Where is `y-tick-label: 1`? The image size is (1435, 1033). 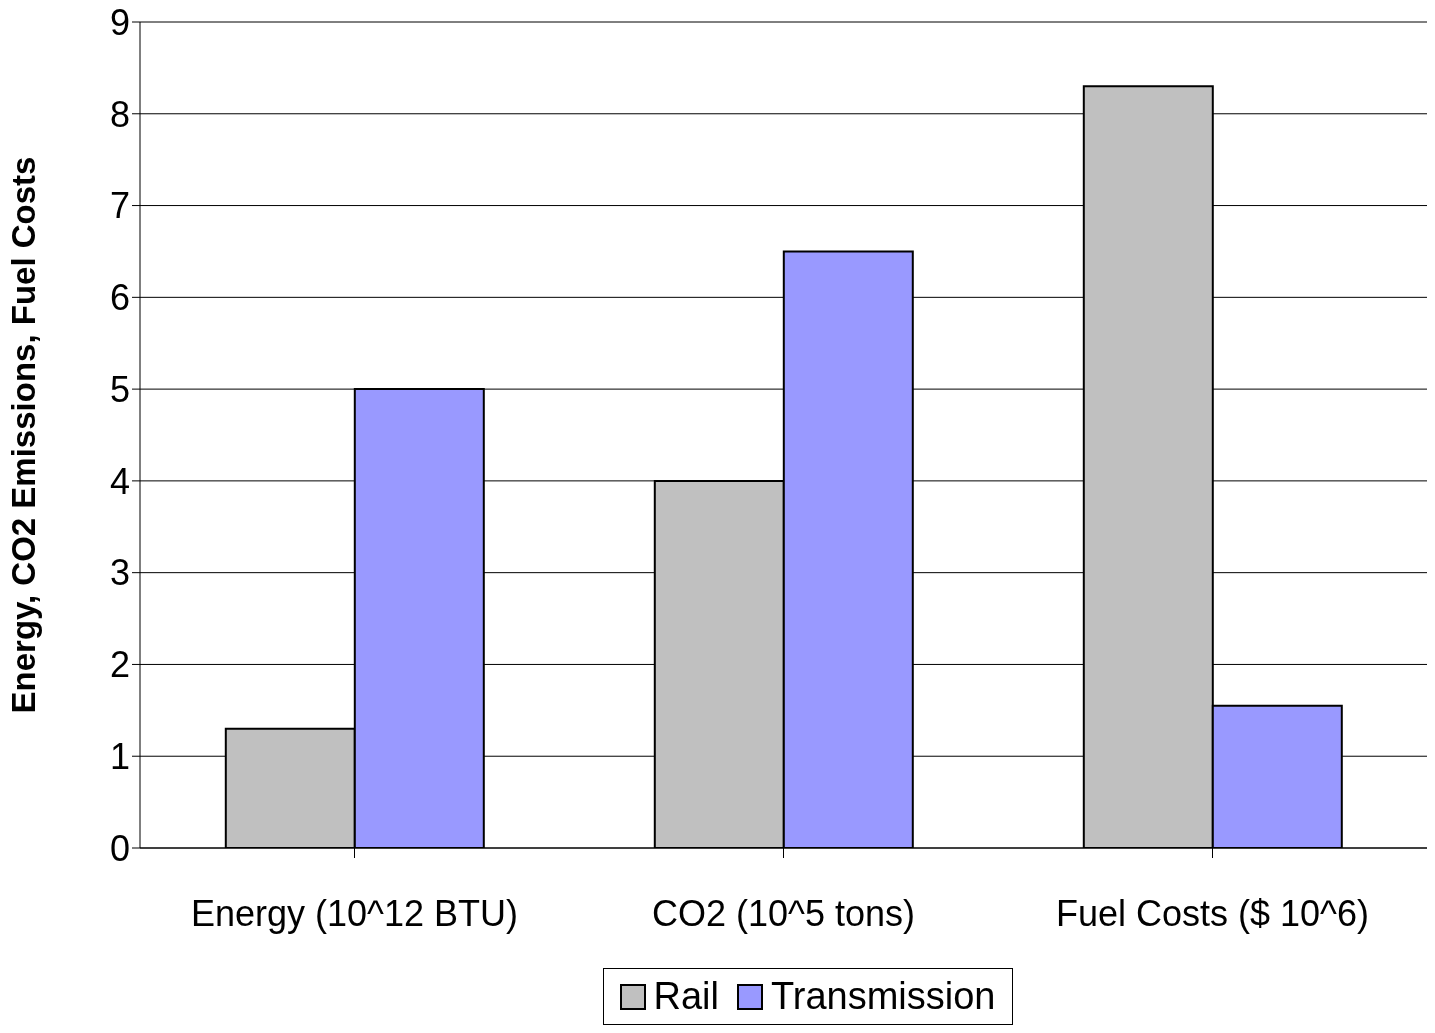
y-tick-label: 1 is located at coordinates (119, 756).